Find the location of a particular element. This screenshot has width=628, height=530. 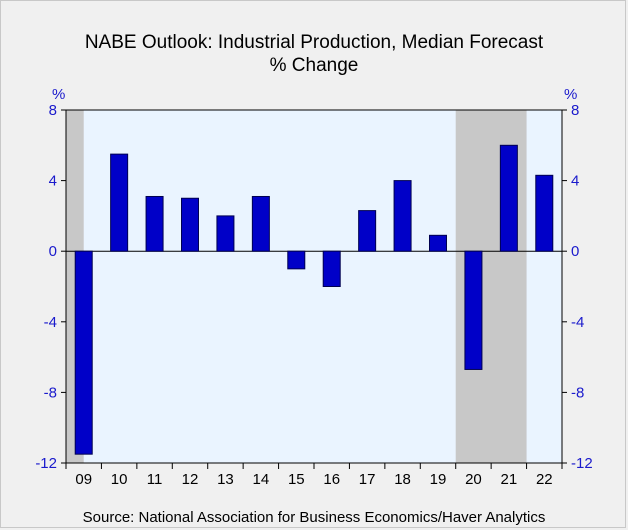

y-tick-label-right: 4 is located at coordinates (575, 181).